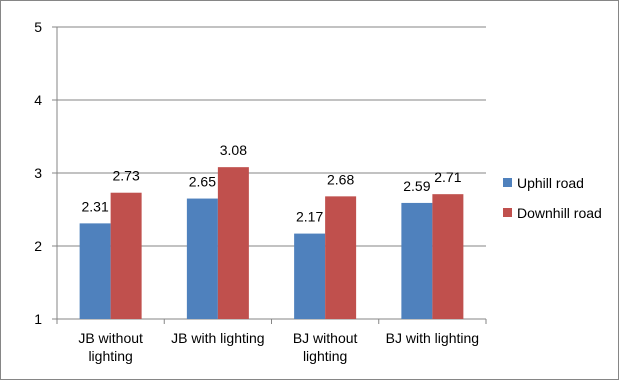 The height and width of the screenshot is (381, 620). What do you see at coordinates (38, 173) in the screenshot?
I see `y-tick-label: 3` at bounding box center [38, 173].